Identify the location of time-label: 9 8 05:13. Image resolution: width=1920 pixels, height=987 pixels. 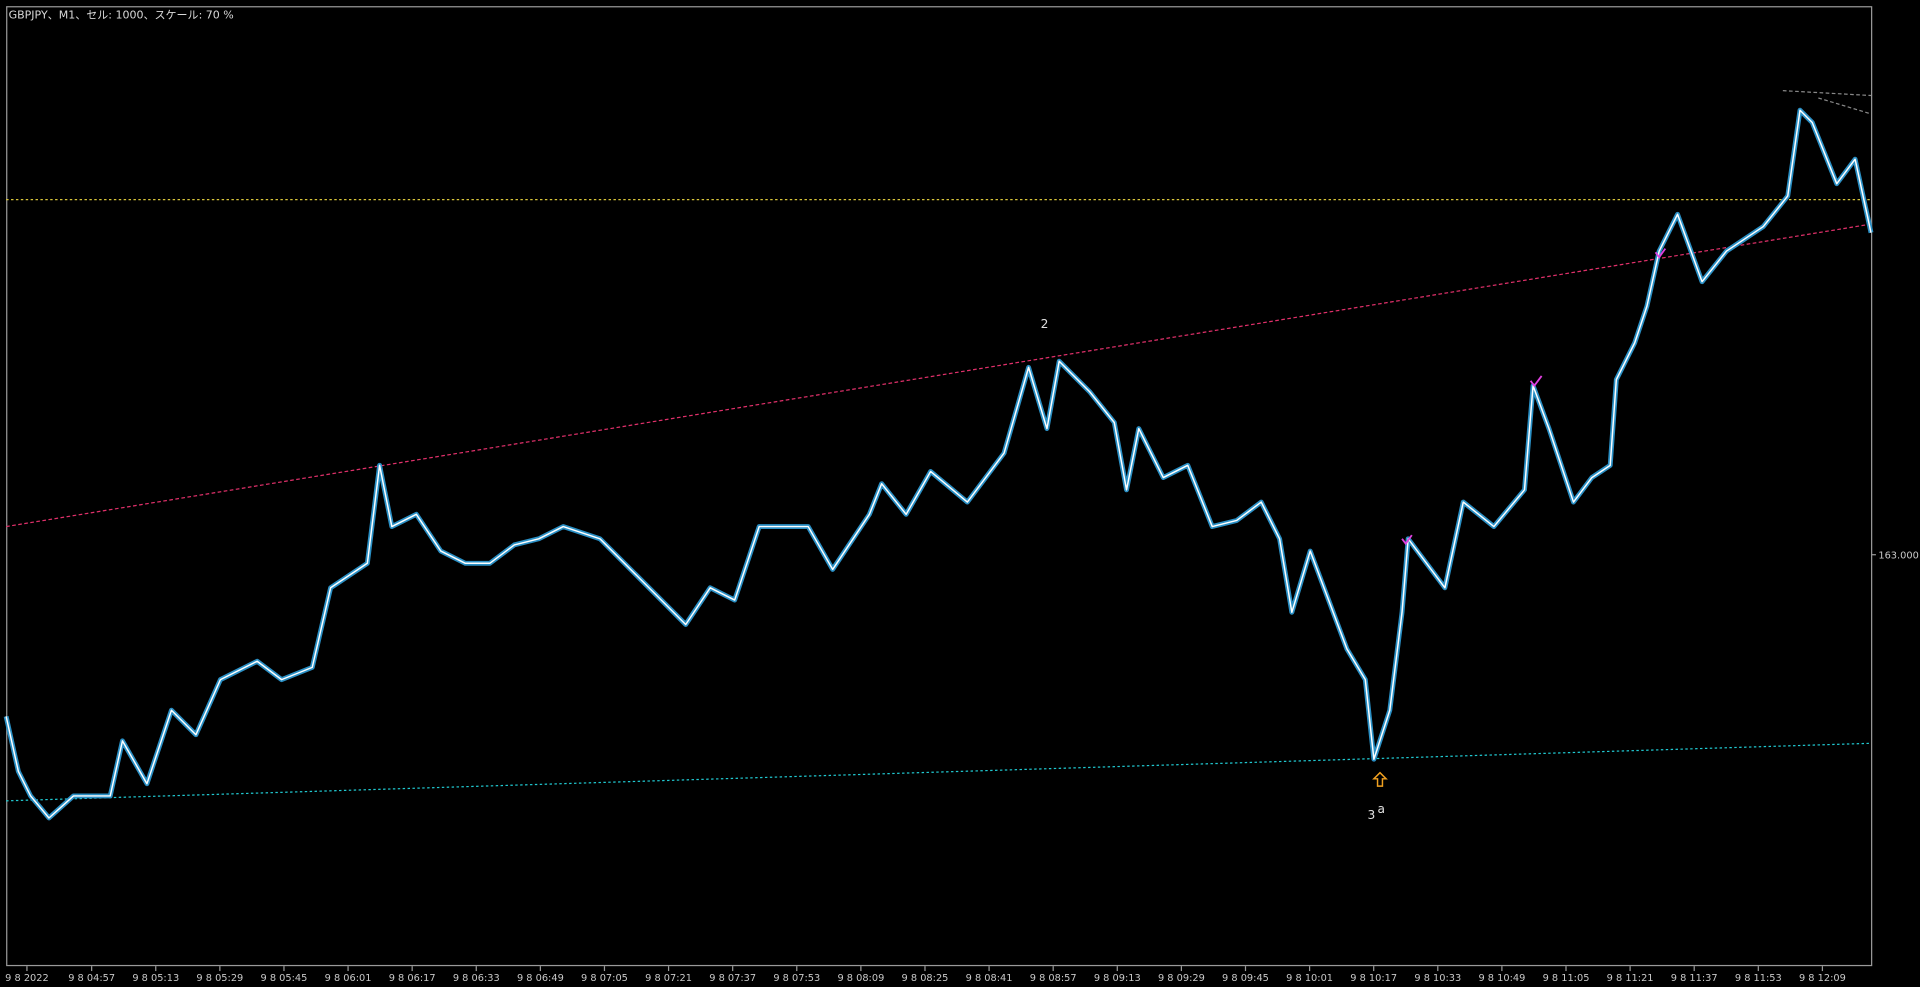
(155, 978).